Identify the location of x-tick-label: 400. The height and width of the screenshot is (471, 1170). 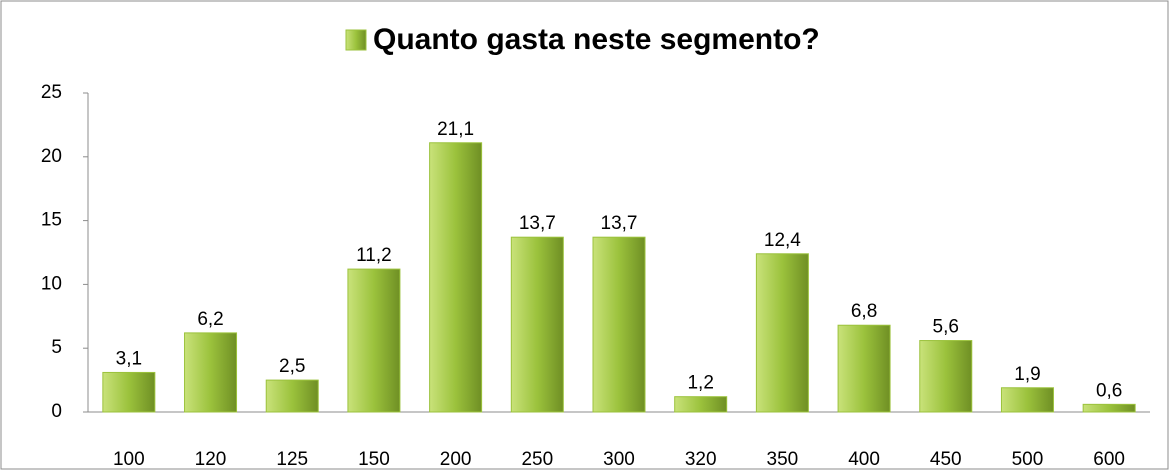
(864, 459).